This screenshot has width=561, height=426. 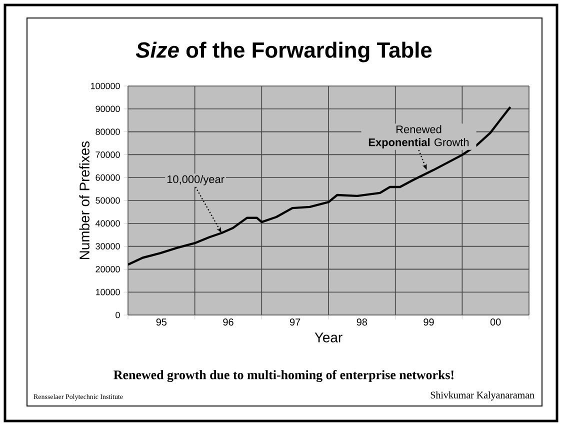 What do you see at coordinates (228, 322) in the screenshot?
I see `x-tick-label: 96` at bounding box center [228, 322].